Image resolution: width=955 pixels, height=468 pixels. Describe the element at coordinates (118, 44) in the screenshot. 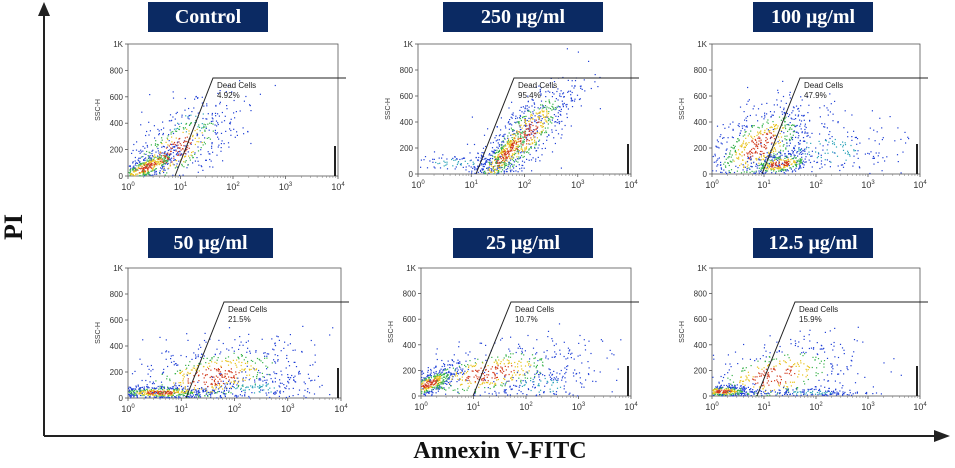

I see `y-tick-label: 1K` at that location.